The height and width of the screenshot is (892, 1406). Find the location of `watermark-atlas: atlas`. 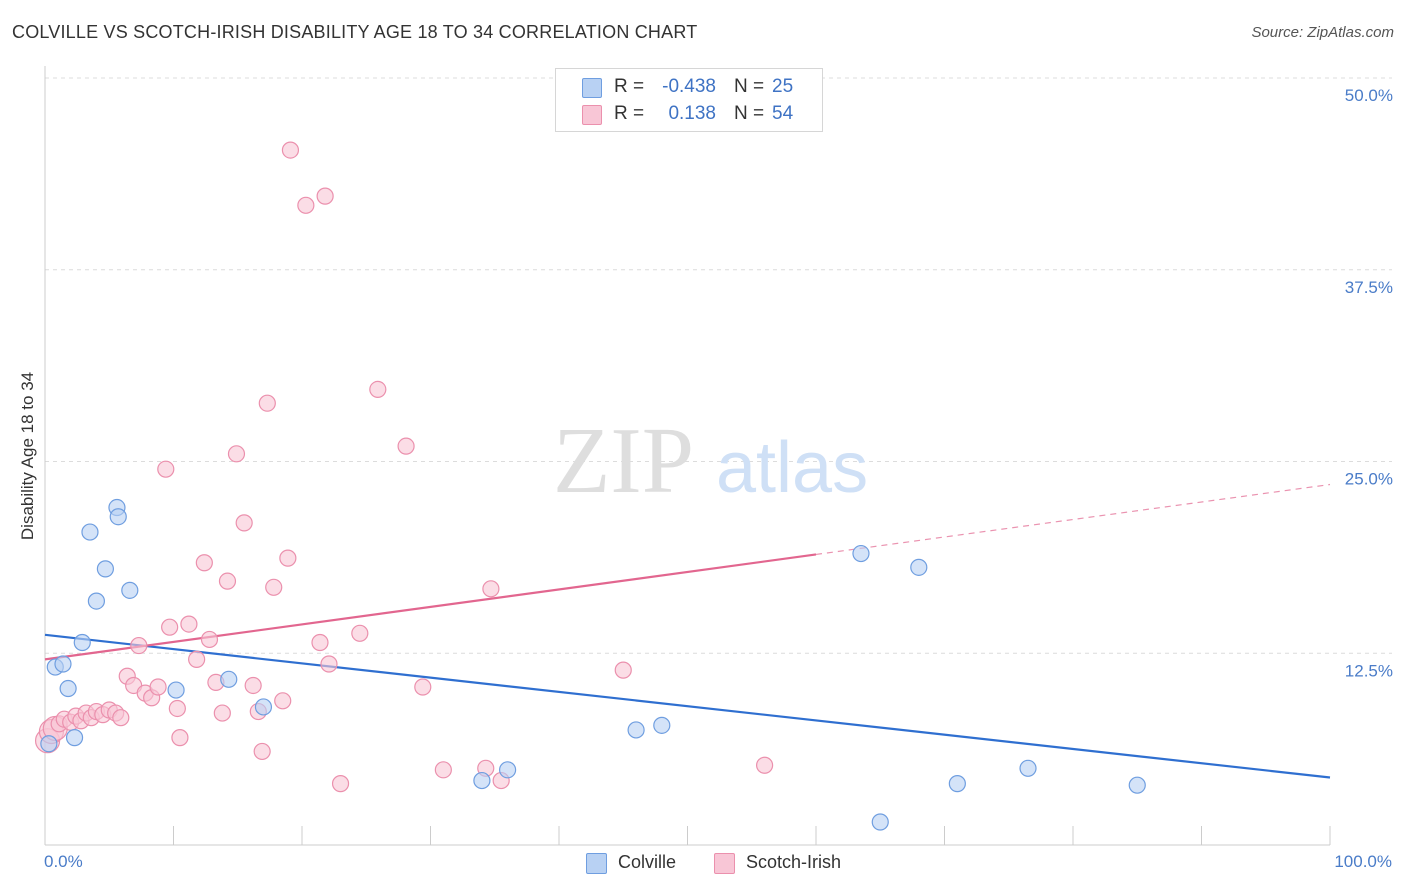

watermark-atlas: atlas is located at coordinates (792, 468).